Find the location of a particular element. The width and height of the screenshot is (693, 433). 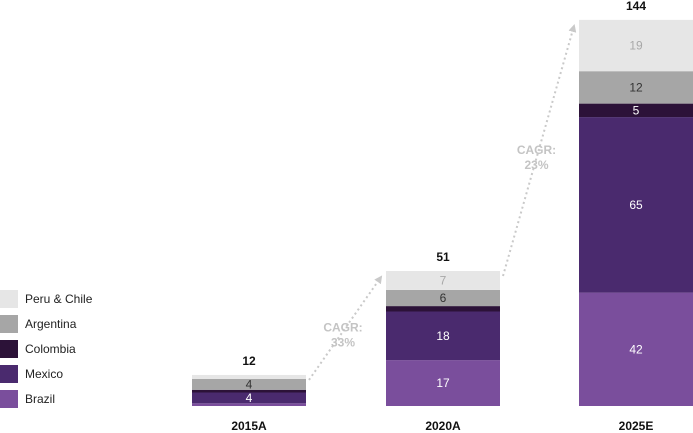

legend-item-brazil: Brazil is located at coordinates (46, 398).